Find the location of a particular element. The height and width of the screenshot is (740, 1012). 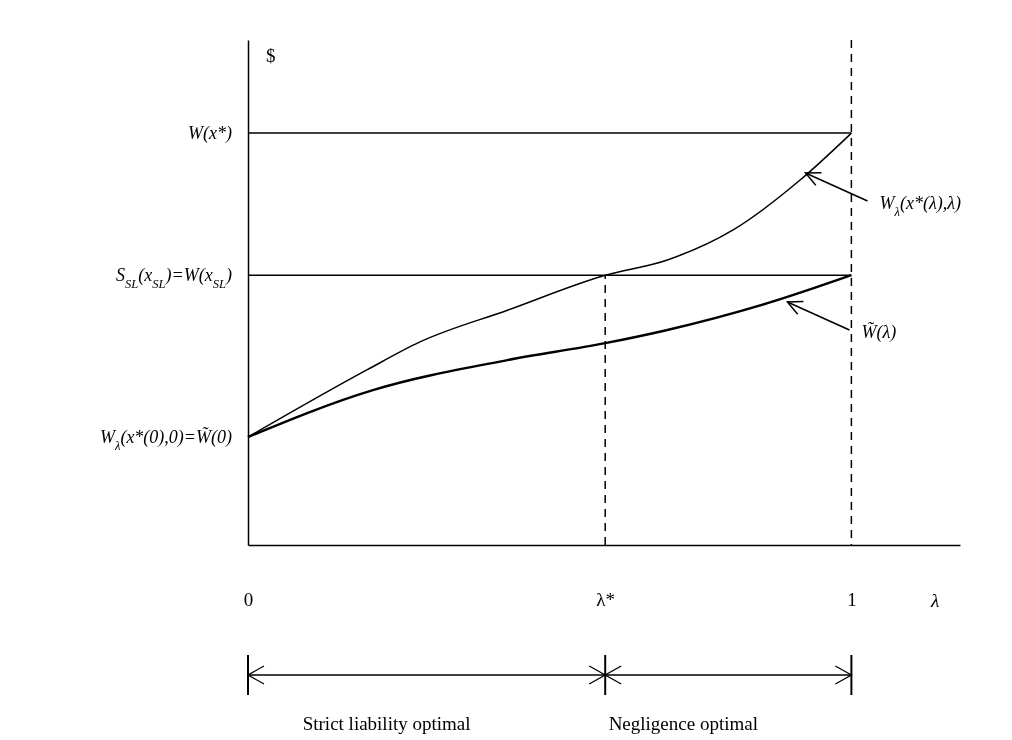

x-tick-label: 0 is located at coordinates (248, 599).